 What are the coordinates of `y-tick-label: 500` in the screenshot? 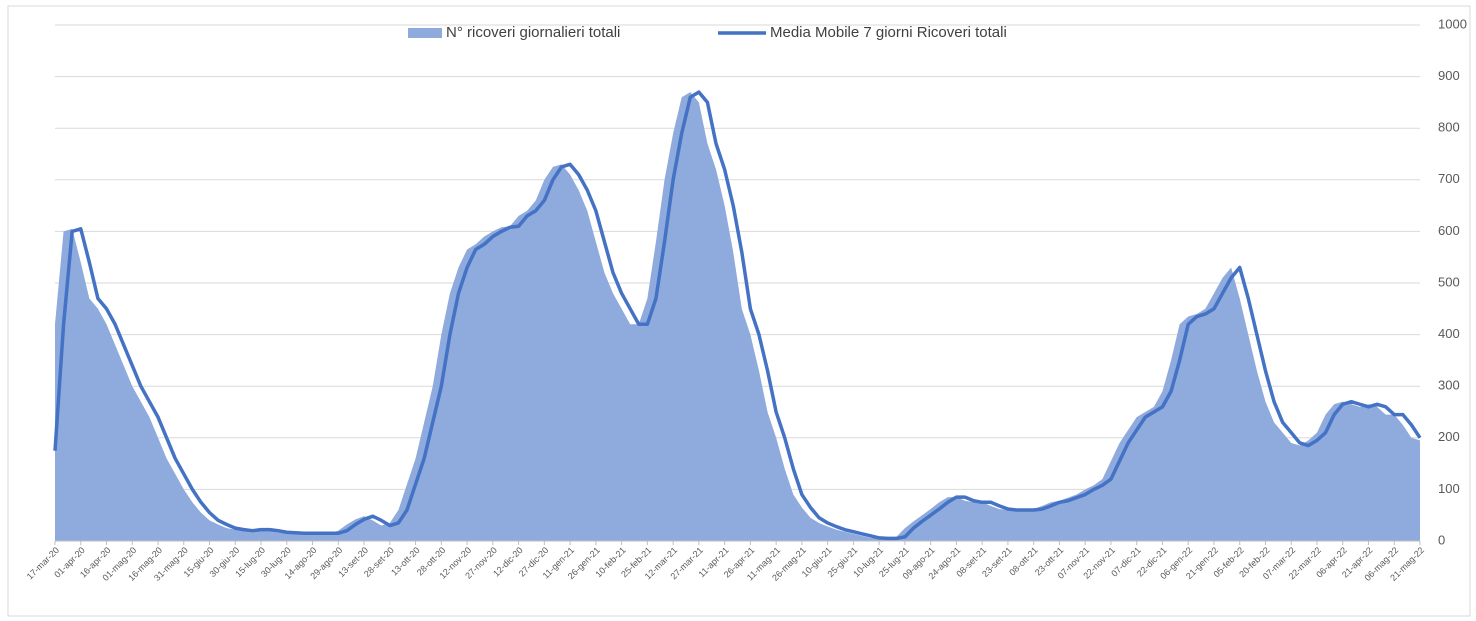 It's located at (1449, 281).